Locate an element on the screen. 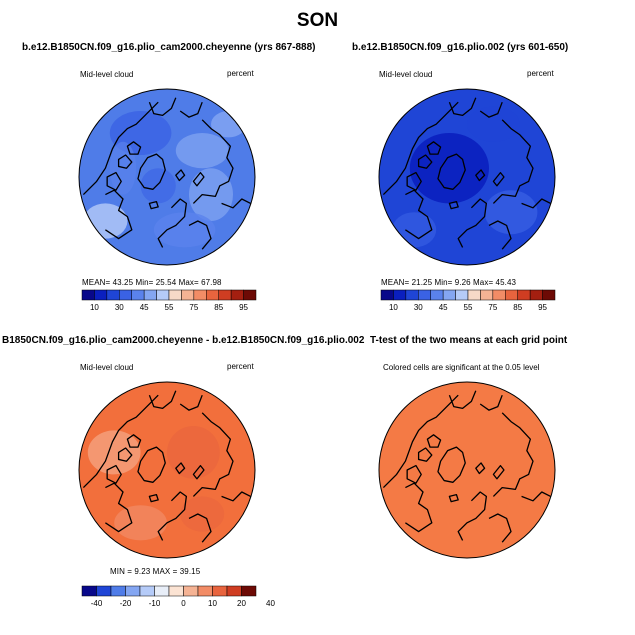 The width and height of the screenshot is (635, 635). panel2-units-label: percent is located at coordinates (540, 73).